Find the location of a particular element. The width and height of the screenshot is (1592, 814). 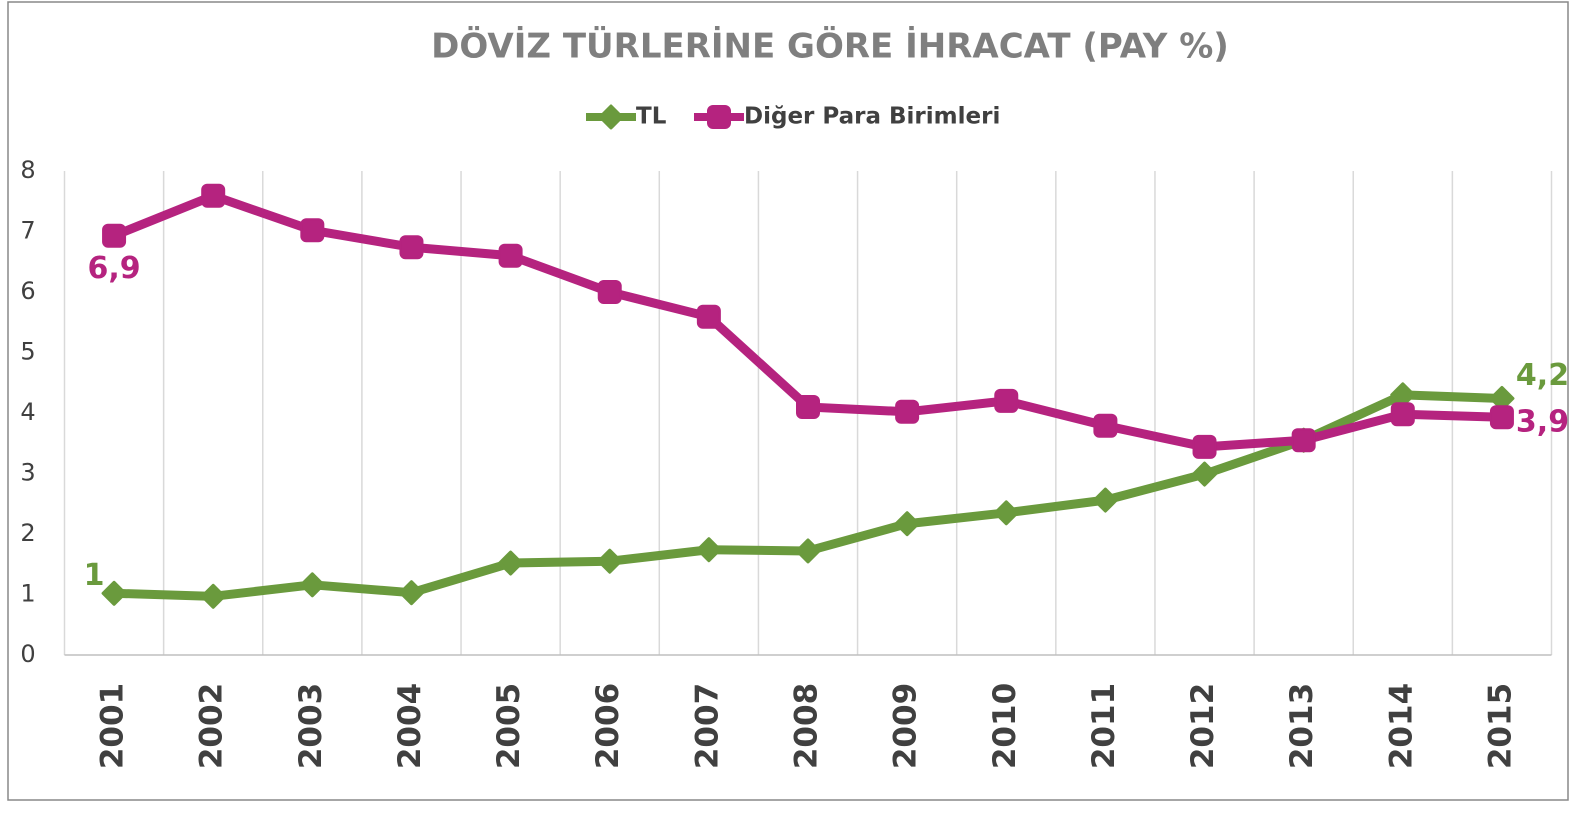

x-tick-label: 2001 is located at coordinates (113, 726).